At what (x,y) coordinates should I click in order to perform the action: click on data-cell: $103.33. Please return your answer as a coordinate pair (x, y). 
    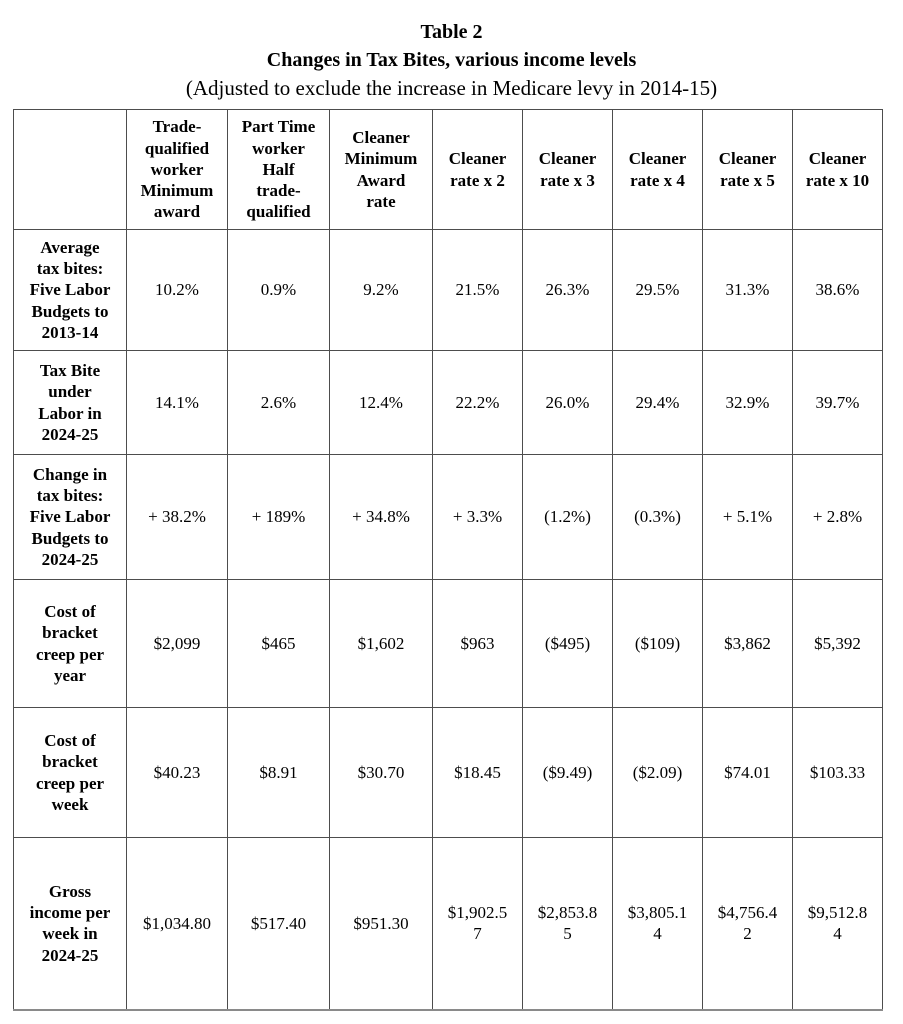
    Looking at the image, I should click on (837, 772).